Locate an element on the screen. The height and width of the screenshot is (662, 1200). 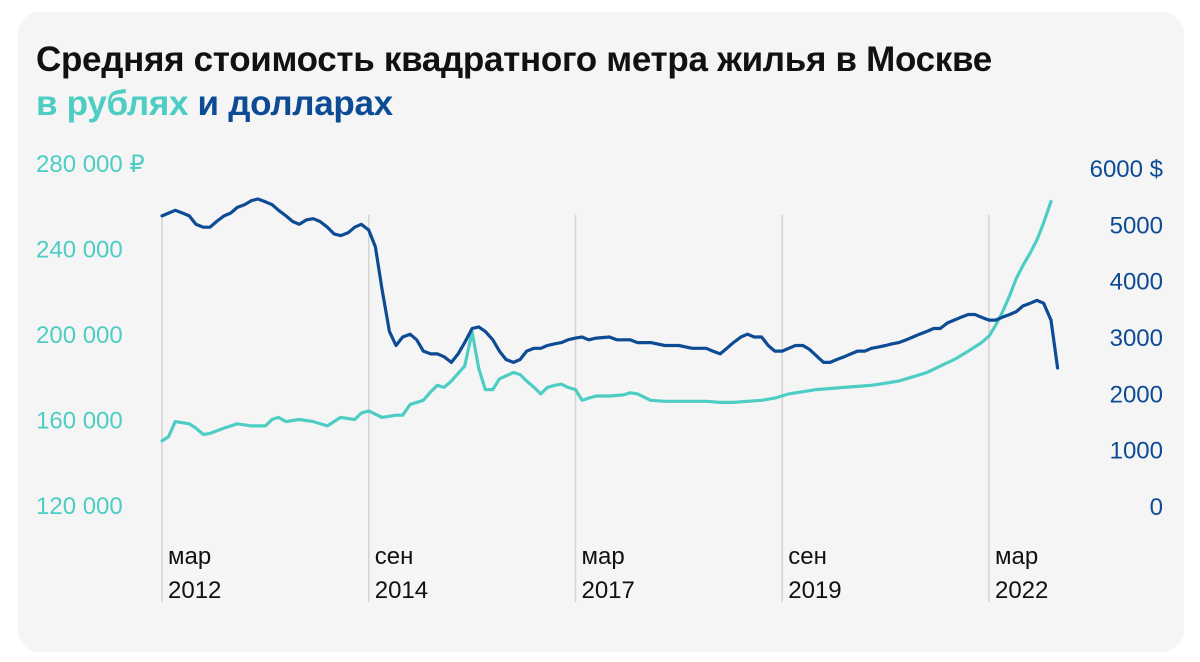
y-right-tick-label: 3000 is located at coordinates (1136, 338).